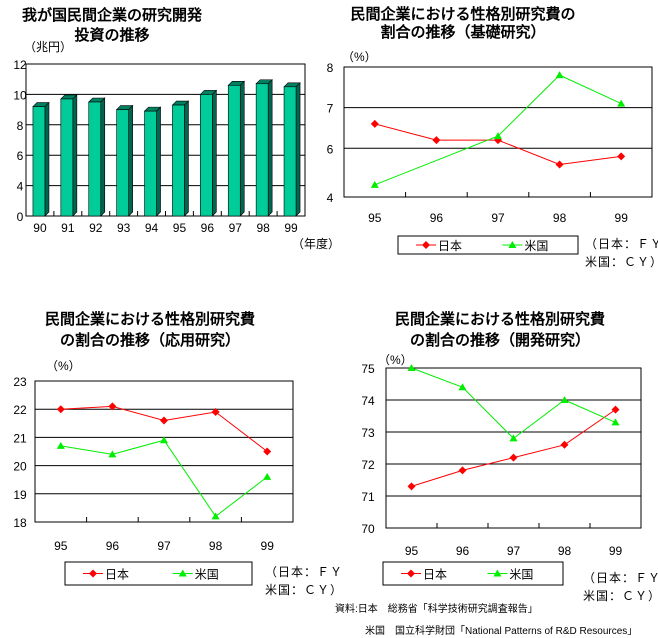 Image resolution: width=658 pixels, height=638 pixels. I want to click on y-axis-unit: （兆円）, so click(48, 47).